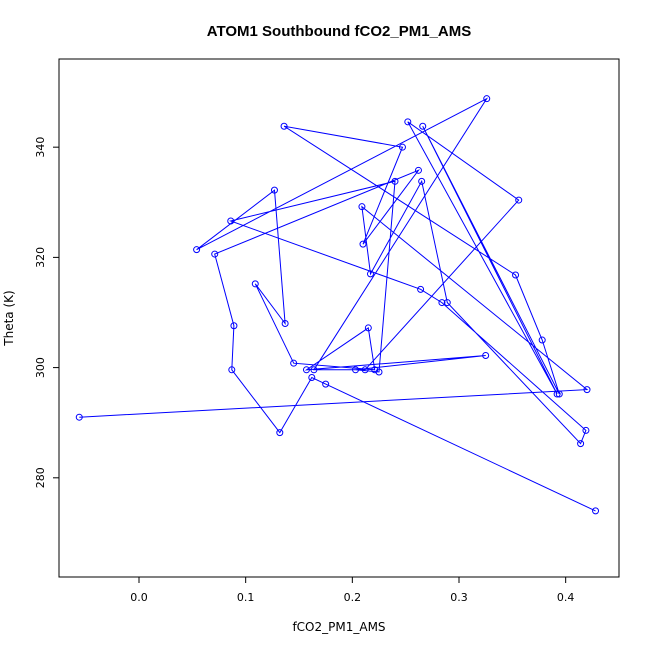  Describe the element at coordinates (40, 257) in the screenshot. I see `y-tick-label: 320` at that location.